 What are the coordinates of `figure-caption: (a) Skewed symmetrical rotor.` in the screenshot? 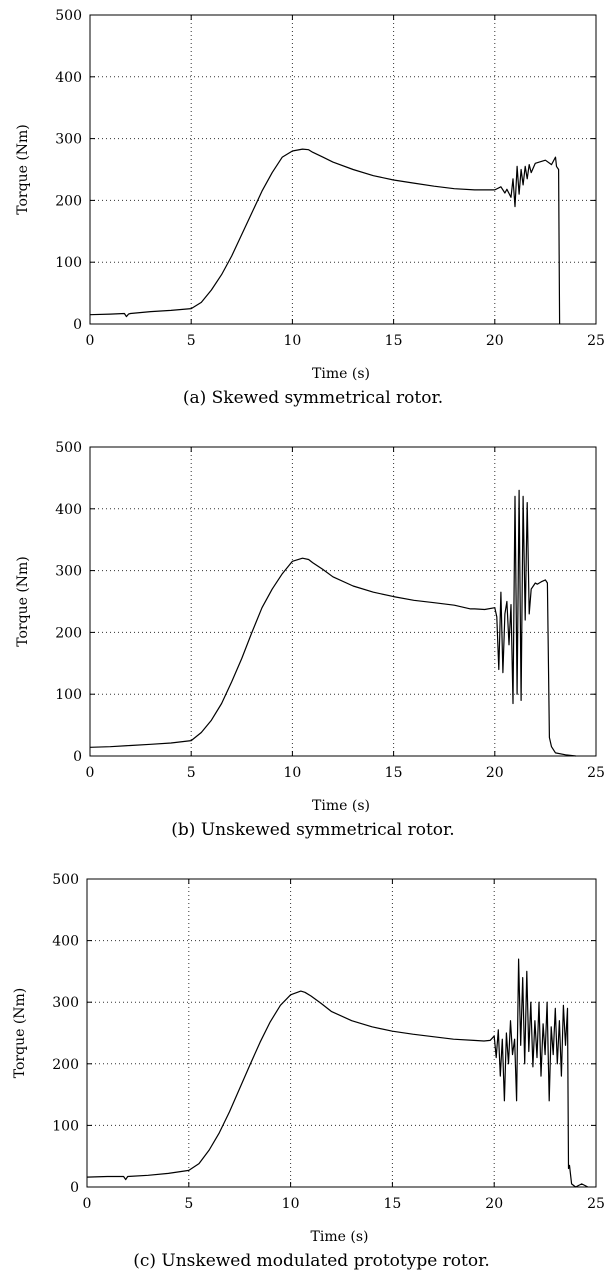 It's located at (313, 398).